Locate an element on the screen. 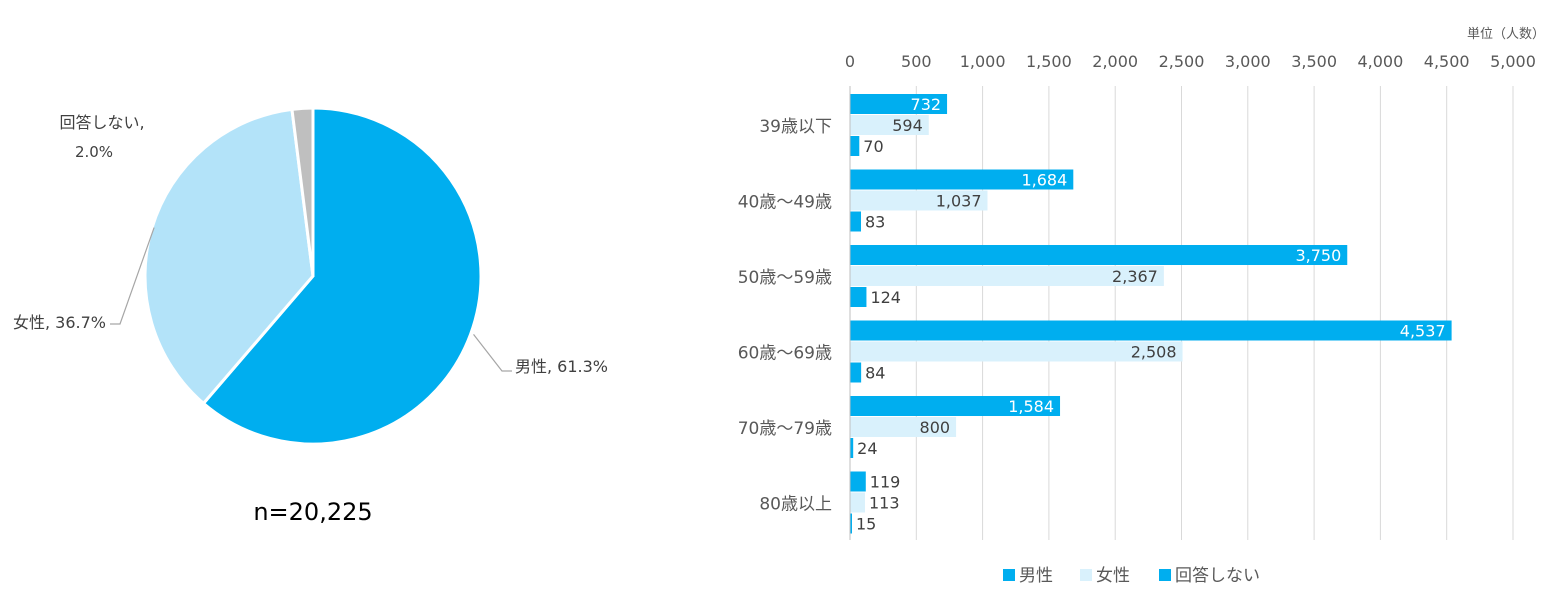 The image size is (1559, 611). category-label: 50歳～59歳 is located at coordinates (785, 278).